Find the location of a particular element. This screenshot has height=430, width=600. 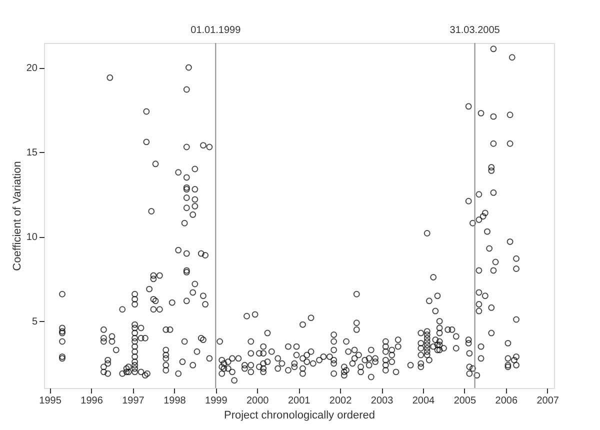

x-axis-title: Project chronologically ordered is located at coordinates (300, 416).